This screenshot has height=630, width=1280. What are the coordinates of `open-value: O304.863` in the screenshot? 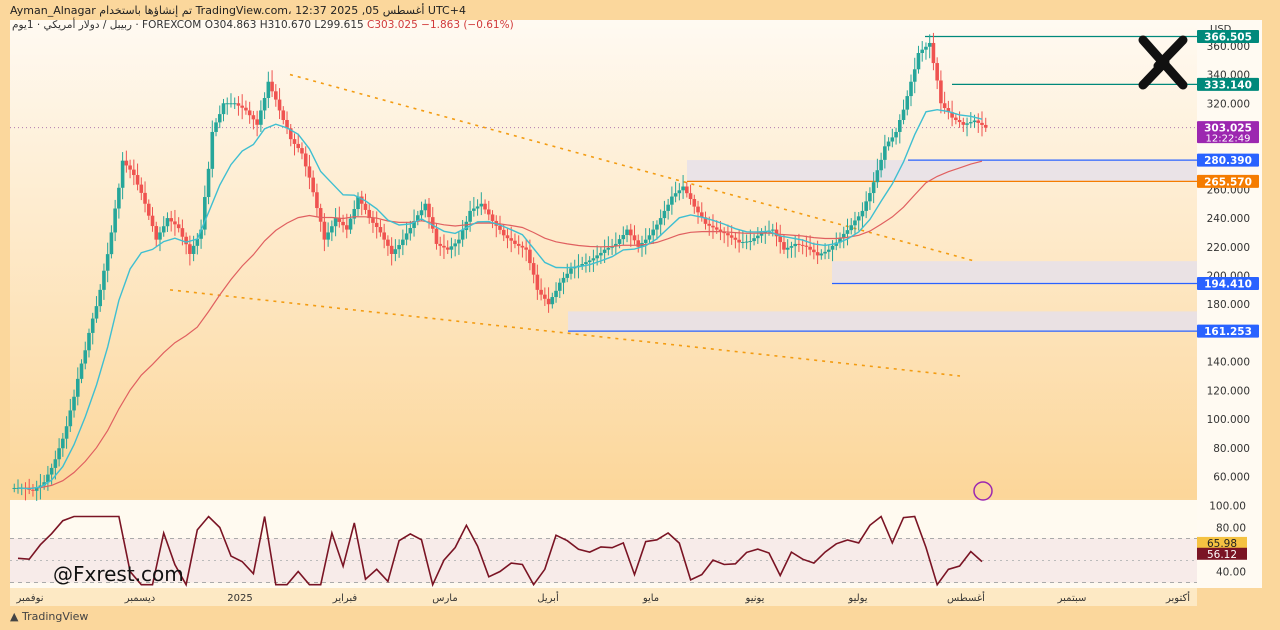 It's located at (230, 25).